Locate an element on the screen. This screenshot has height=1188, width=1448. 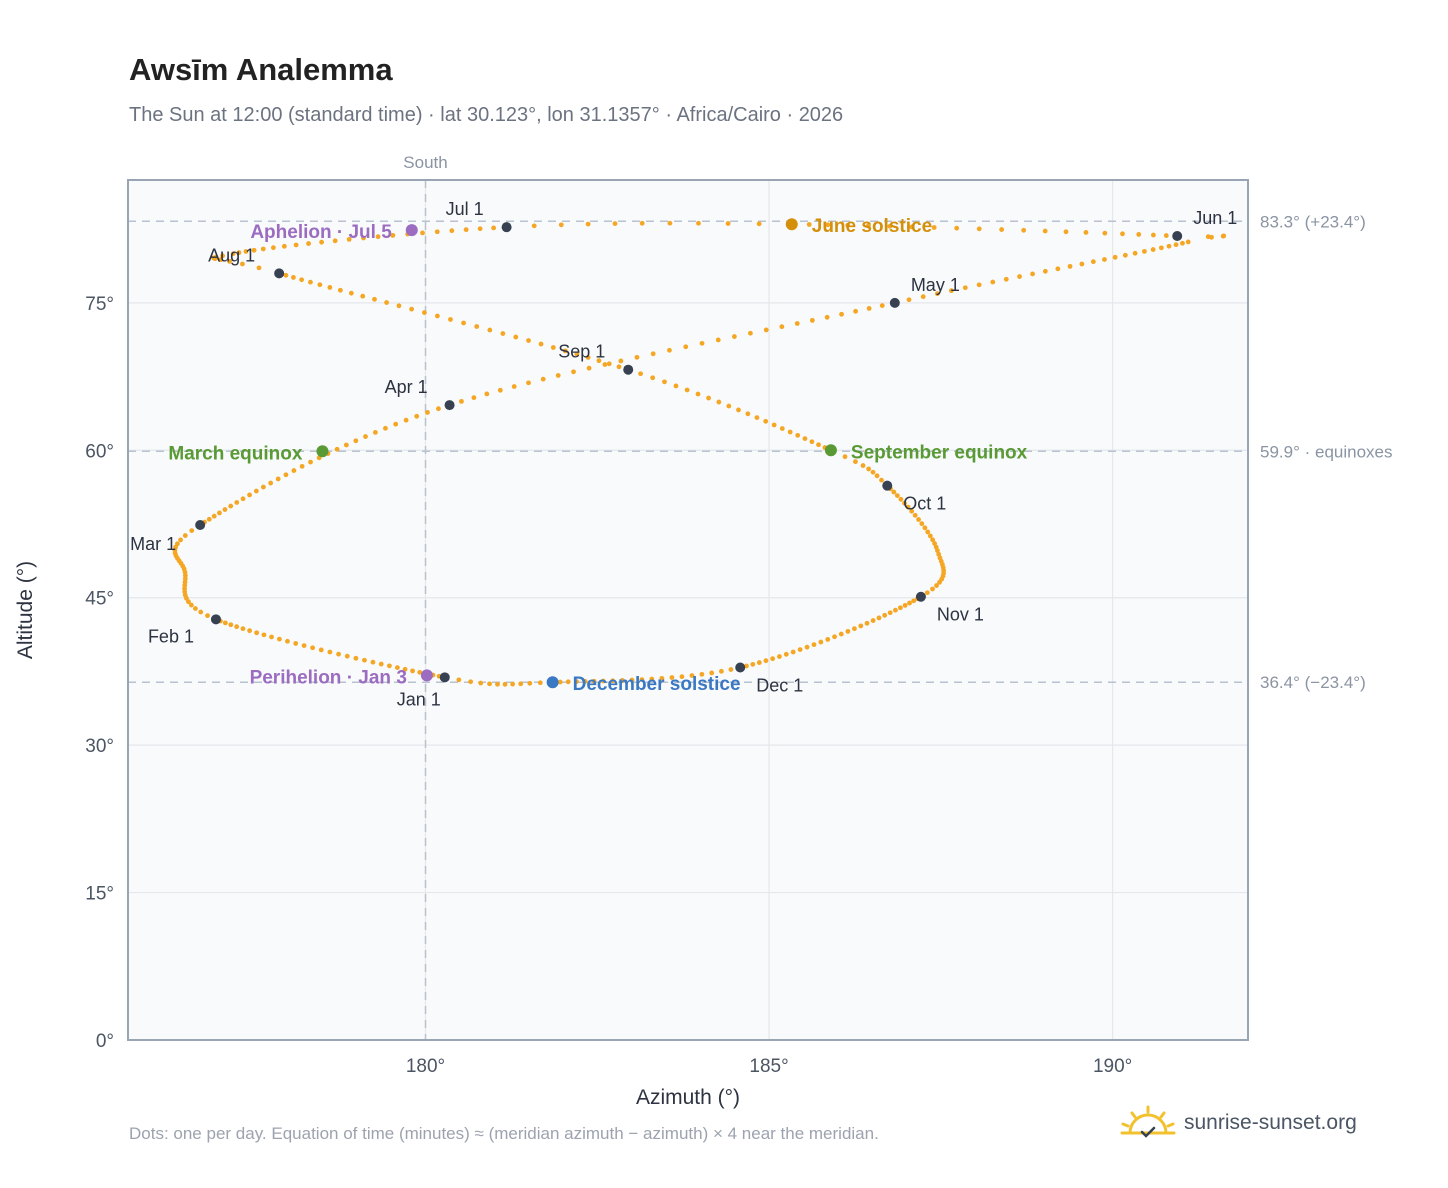
month-label: Jan 1 is located at coordinates (419, 699).